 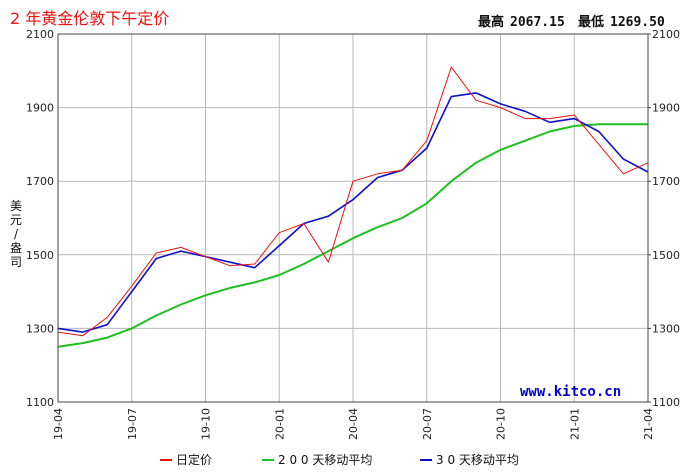 What do you see at coordinates (40, 181) in the screenshot?
I see `y-tick-label-left: 1700` at bounding box center [40, 181].